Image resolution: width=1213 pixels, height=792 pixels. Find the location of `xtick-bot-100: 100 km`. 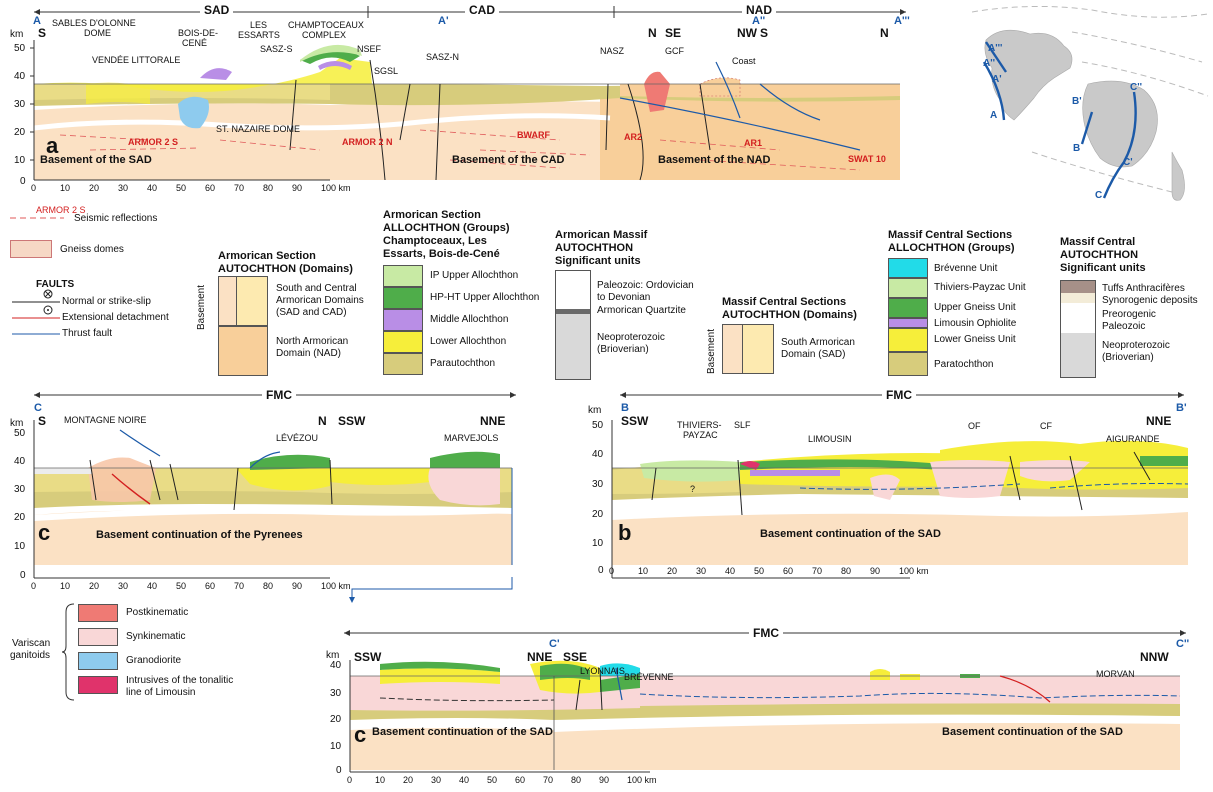

xtick-bot-100: 100 km is located at coordinates (642, 780).